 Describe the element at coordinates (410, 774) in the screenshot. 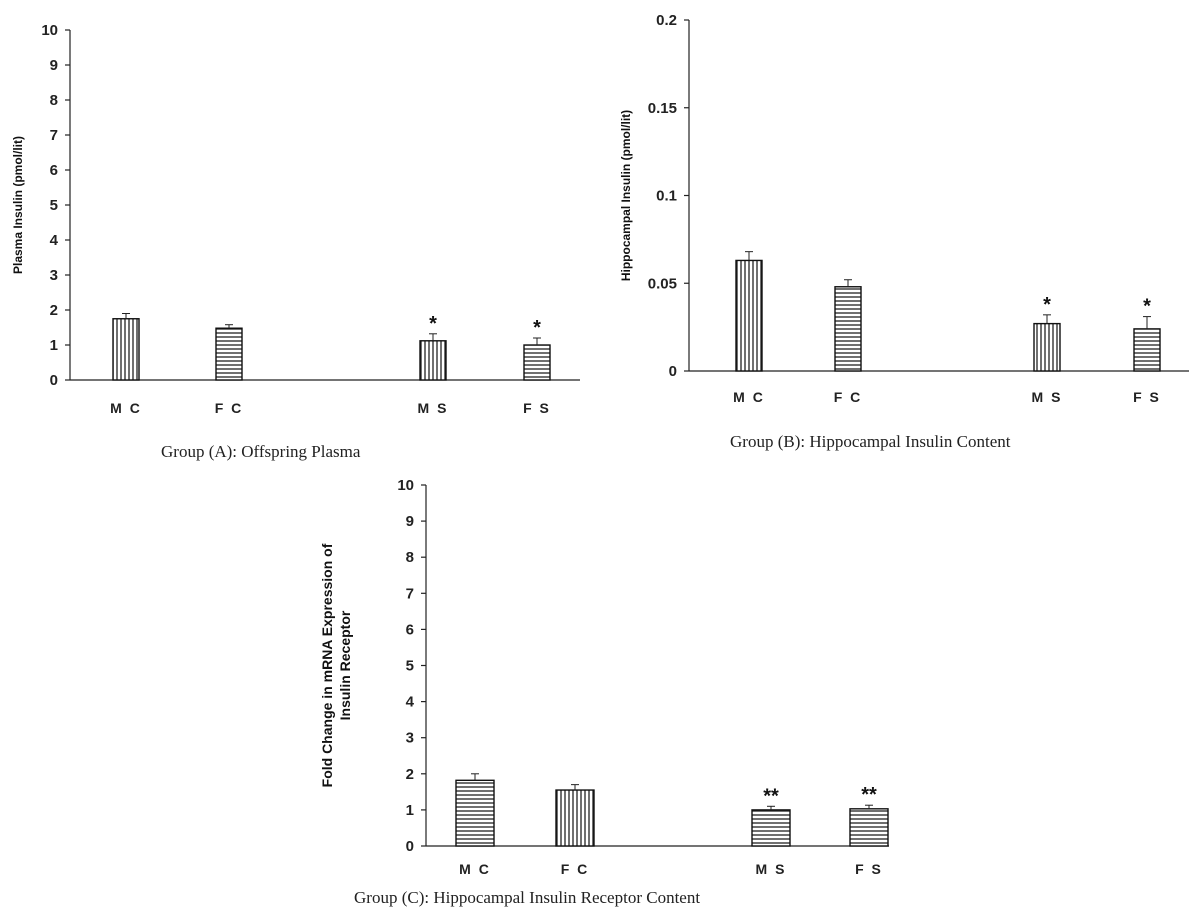

I see `chart-c-y-tick-label: 2` at that location.